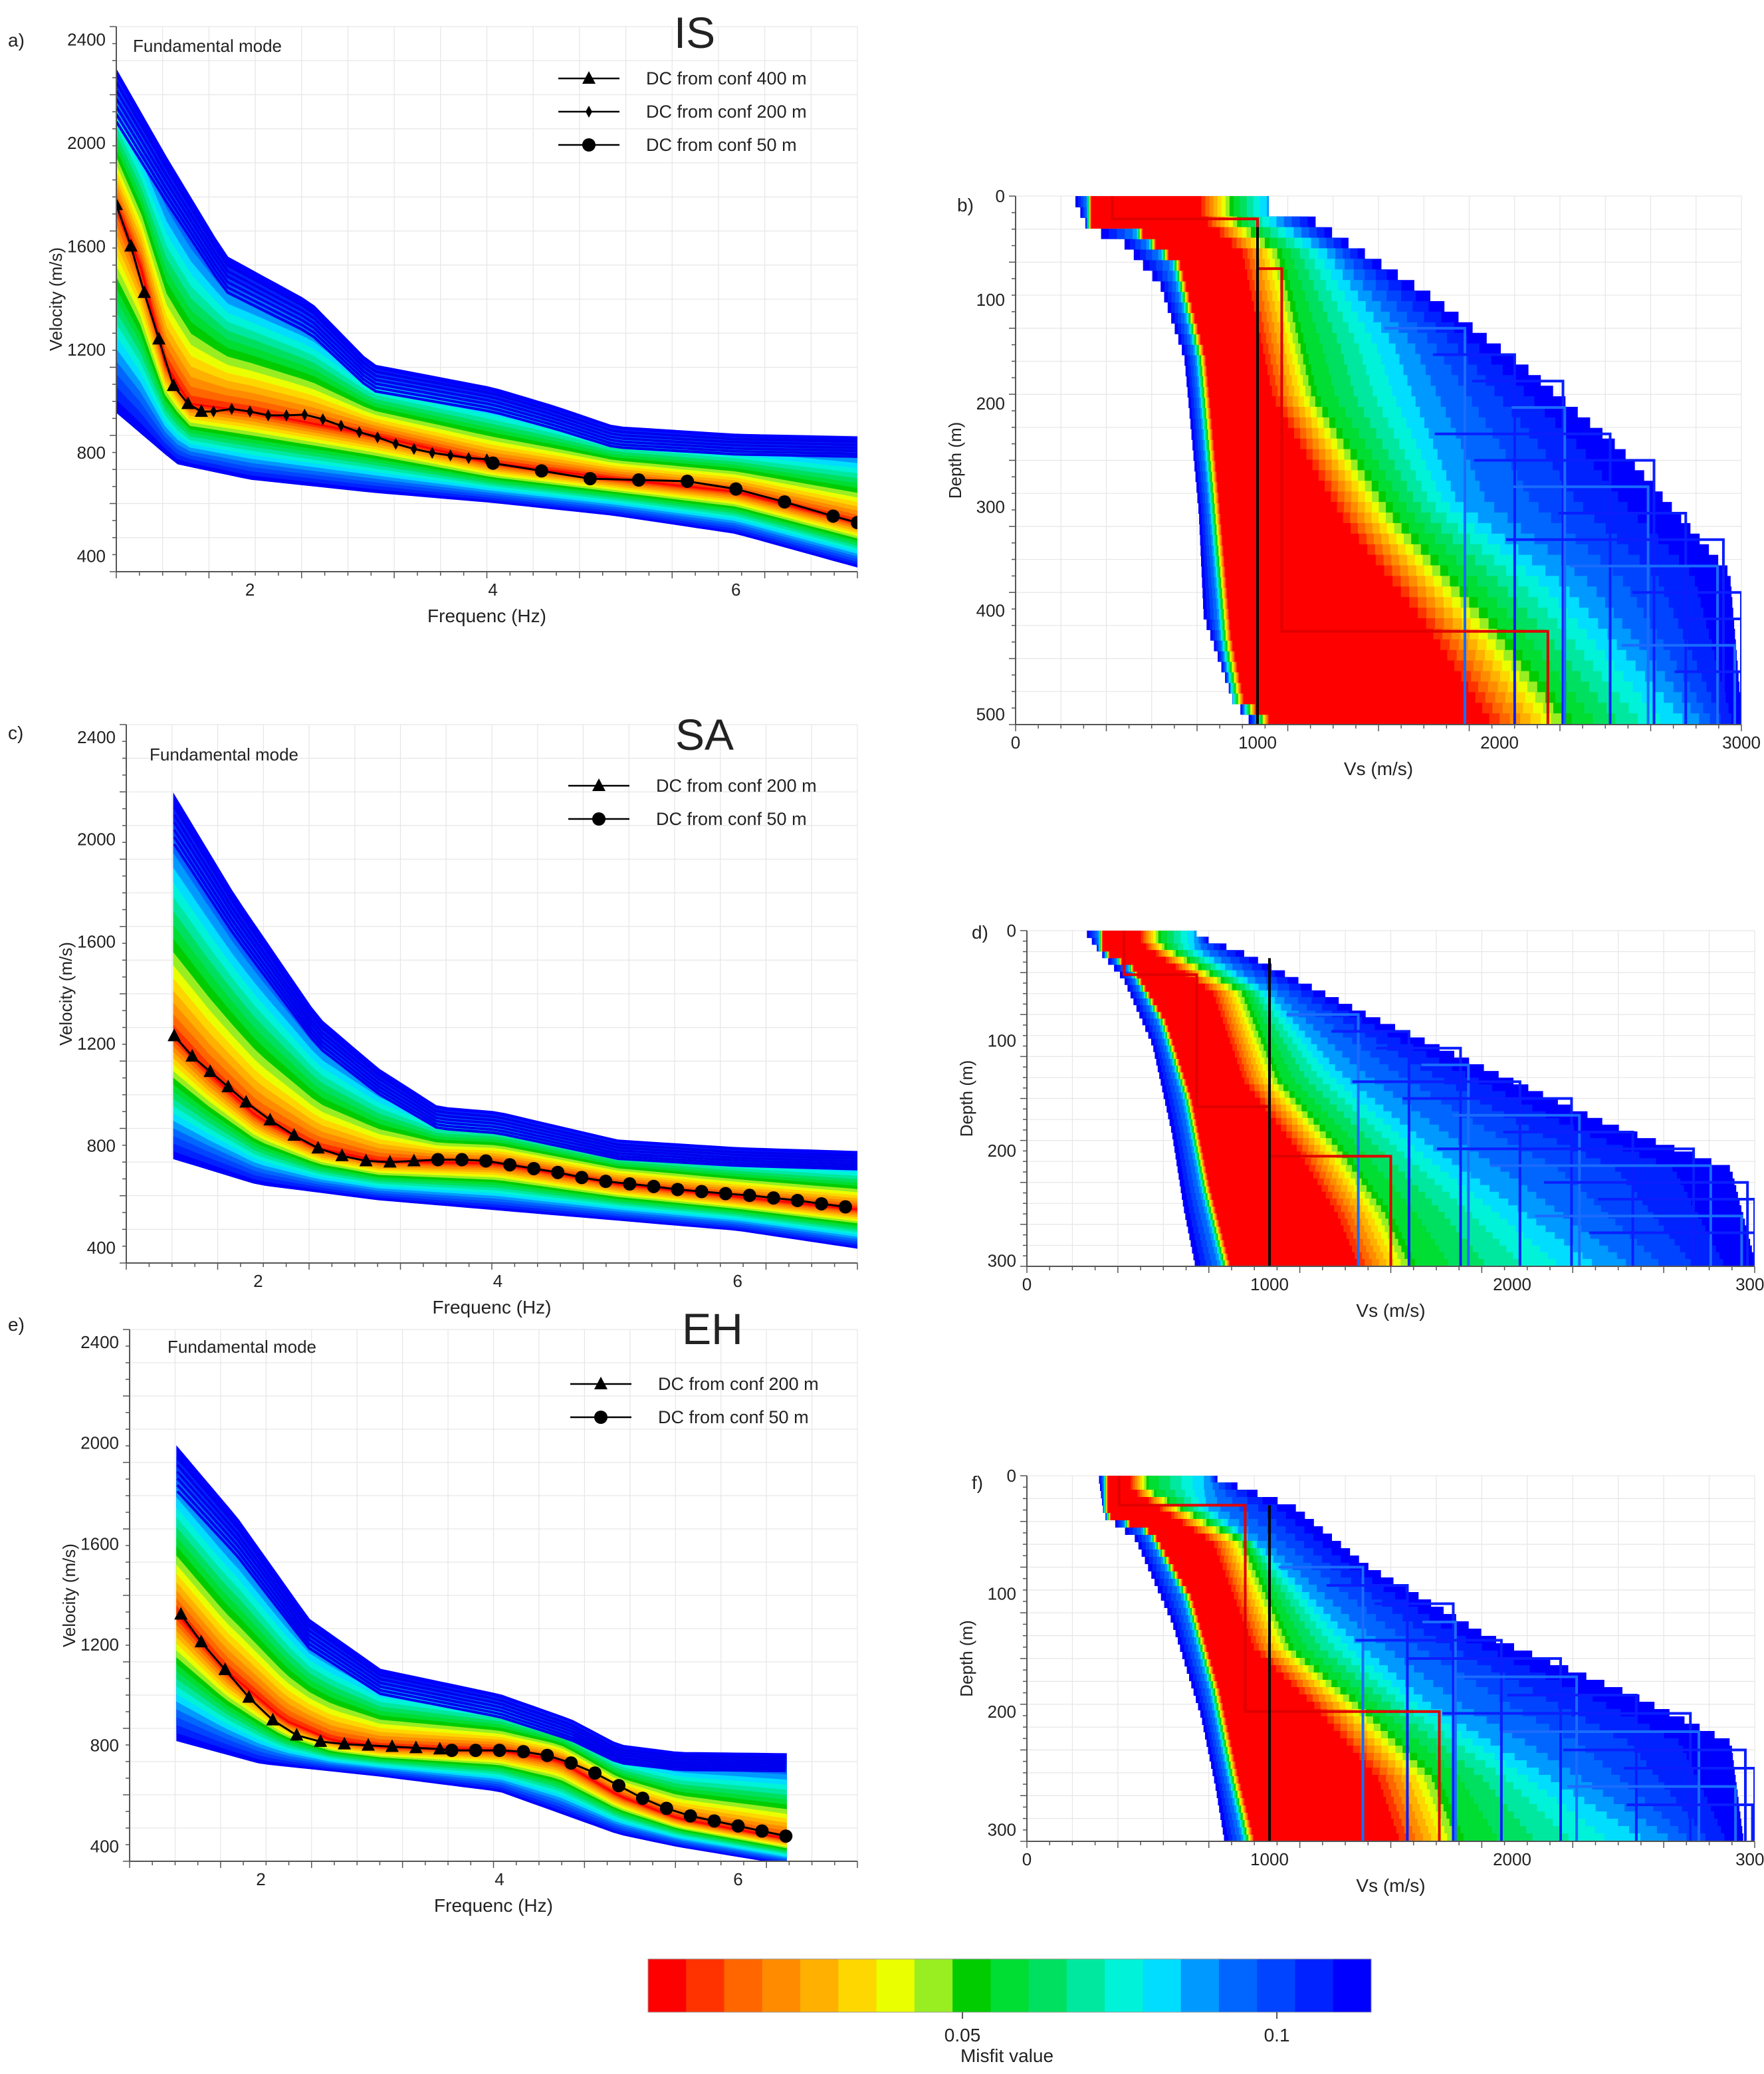  What do you see at coordinates (589, 112) in the screenshot?
I see `legend-marker-diamond` at bounding box center [589, 112].